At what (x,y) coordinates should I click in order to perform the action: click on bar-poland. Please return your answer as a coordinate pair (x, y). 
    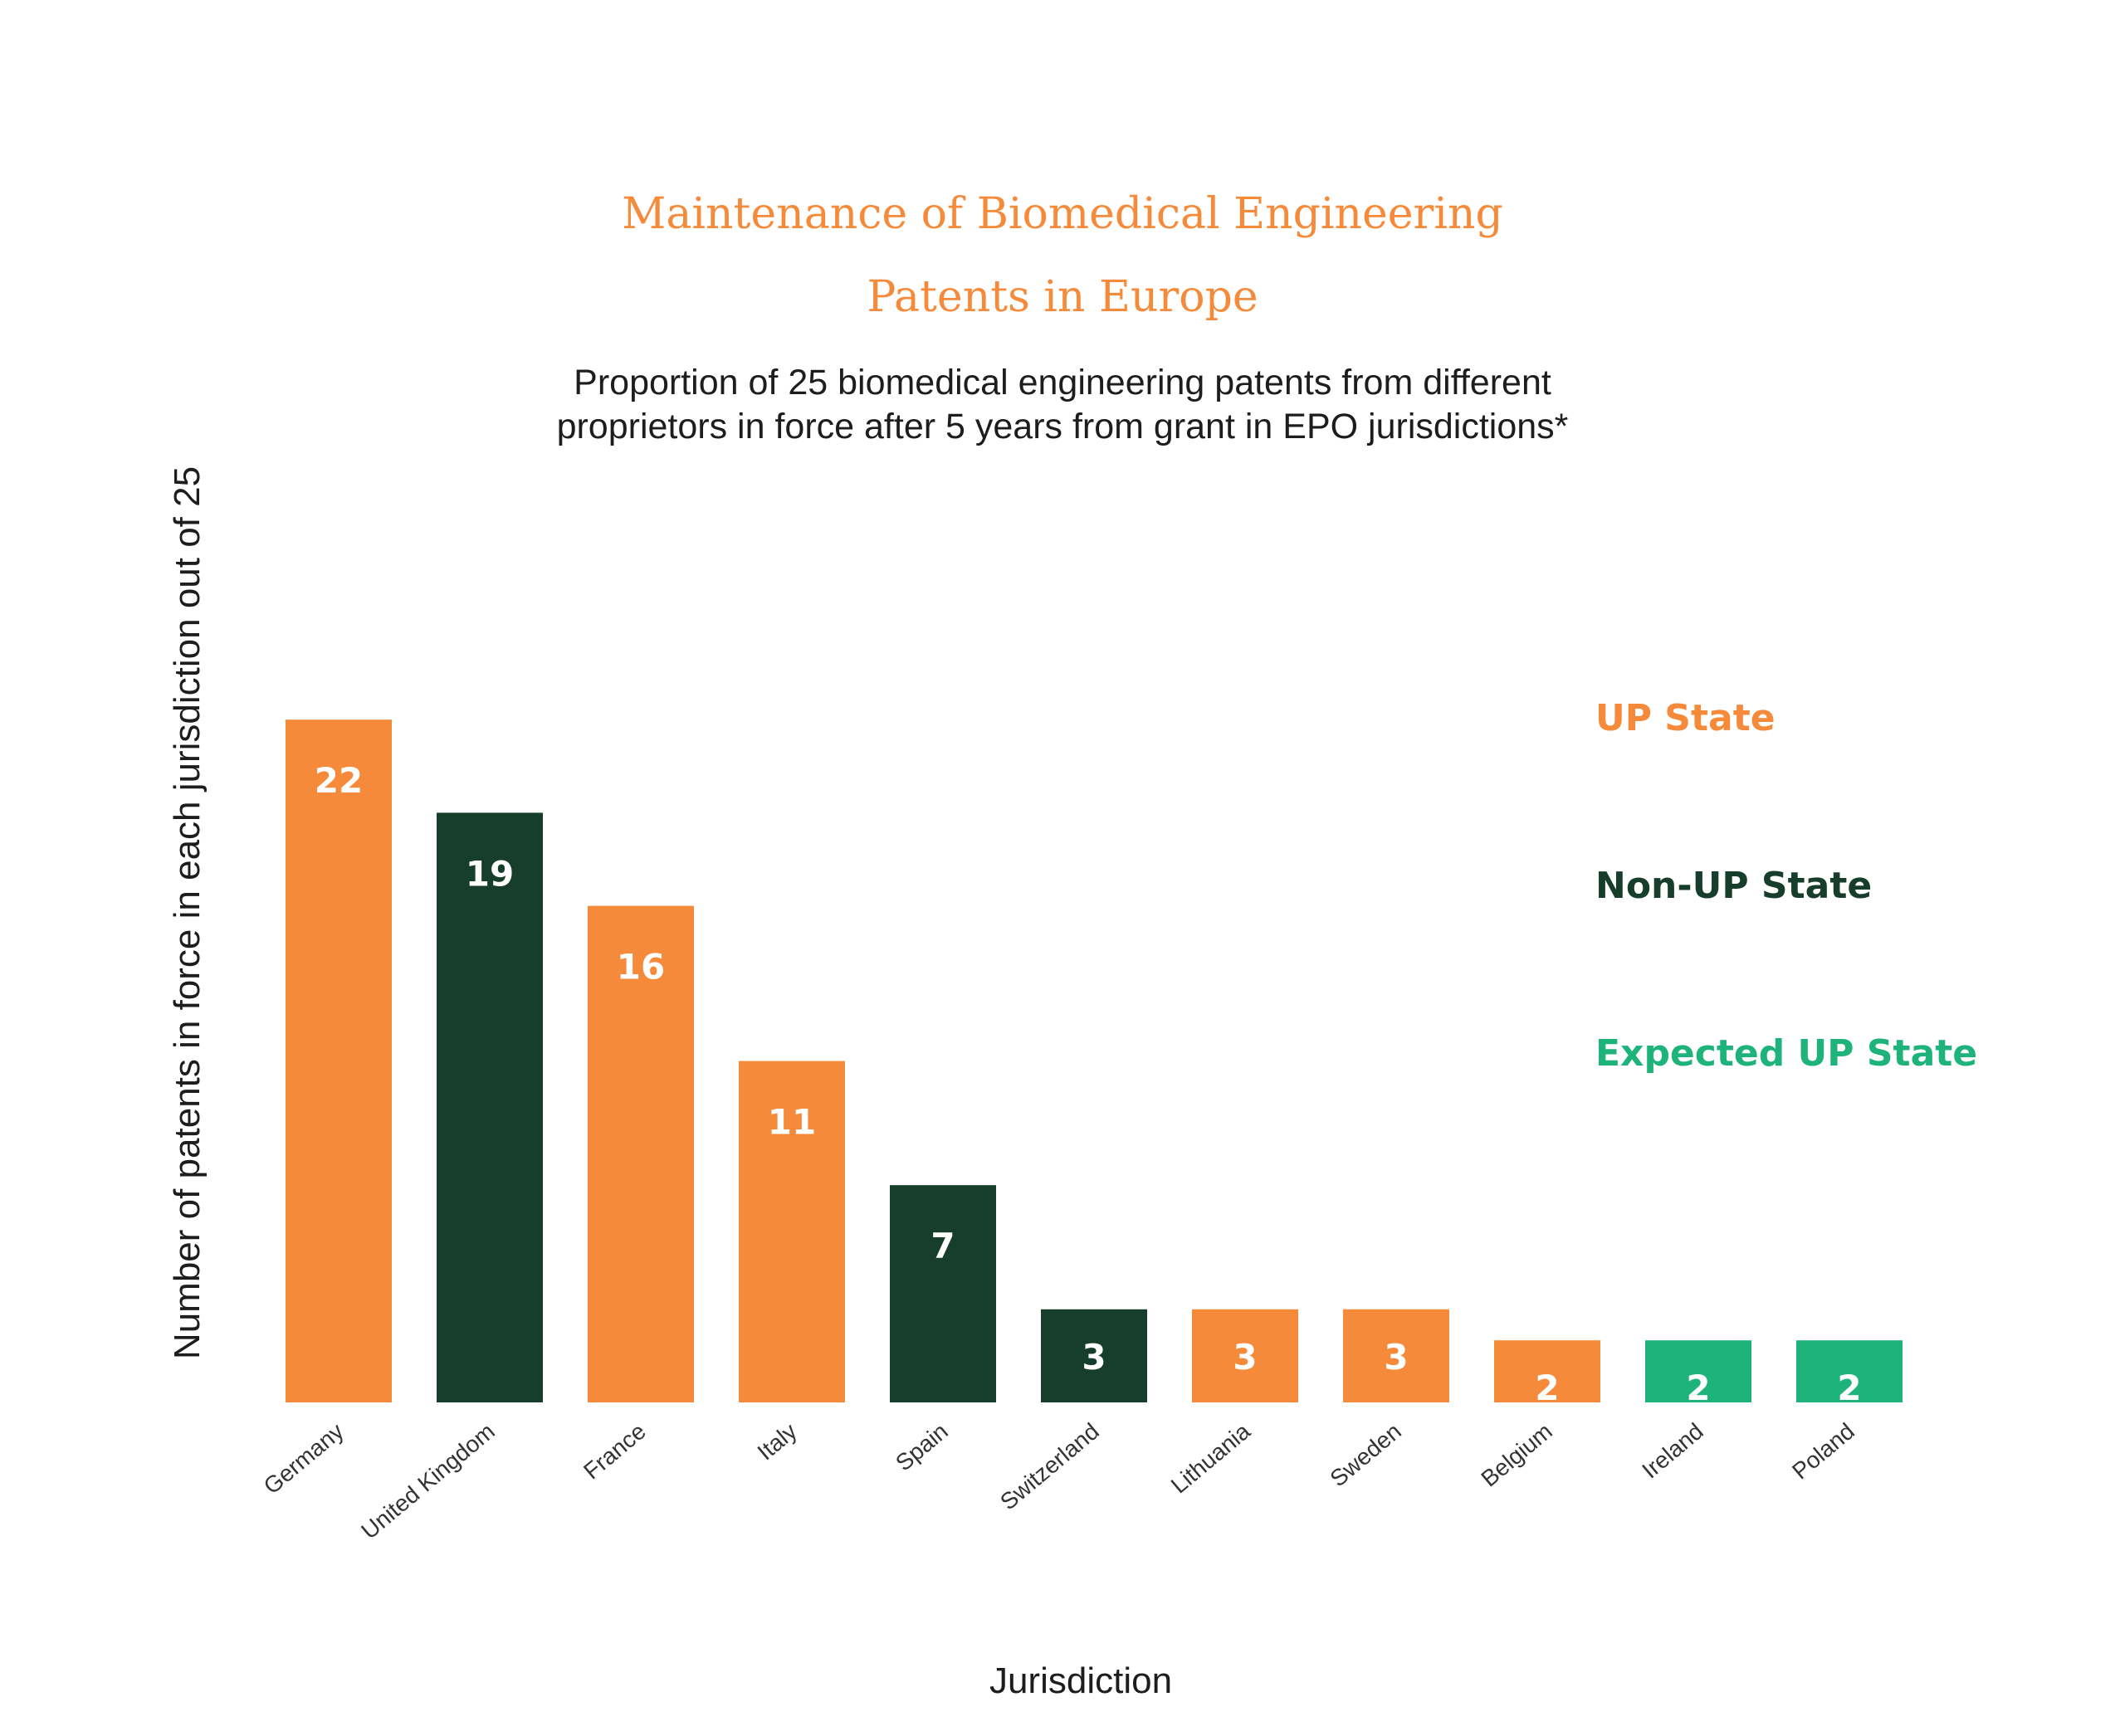
    Looking at the image, I should click on (1849, 1371).